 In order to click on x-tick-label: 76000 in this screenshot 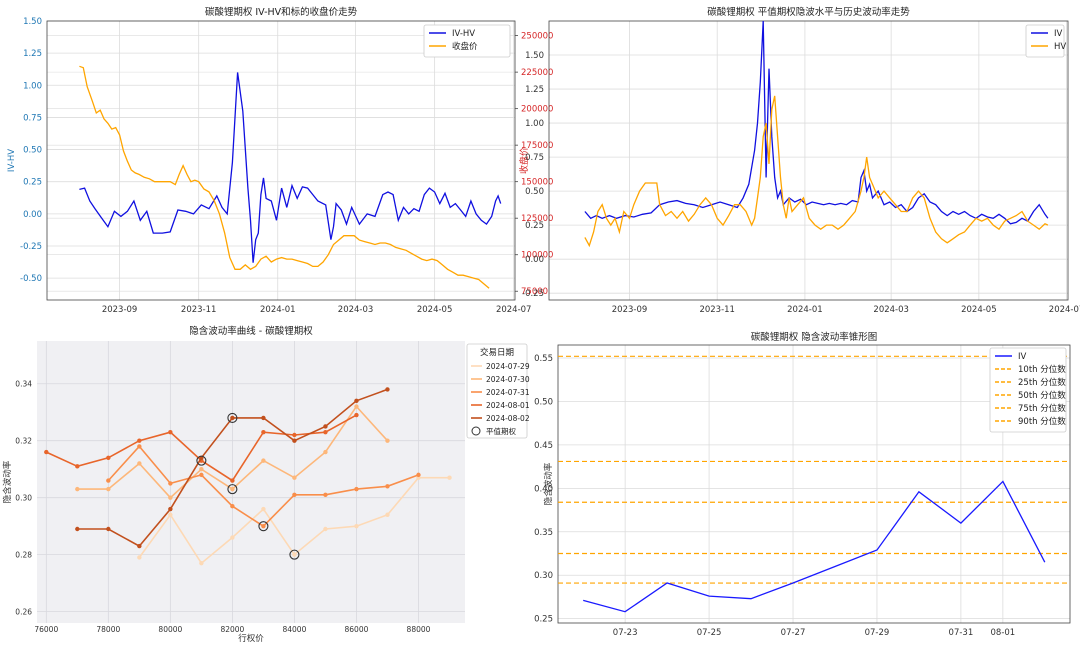, I will do `click(46, 629)`.